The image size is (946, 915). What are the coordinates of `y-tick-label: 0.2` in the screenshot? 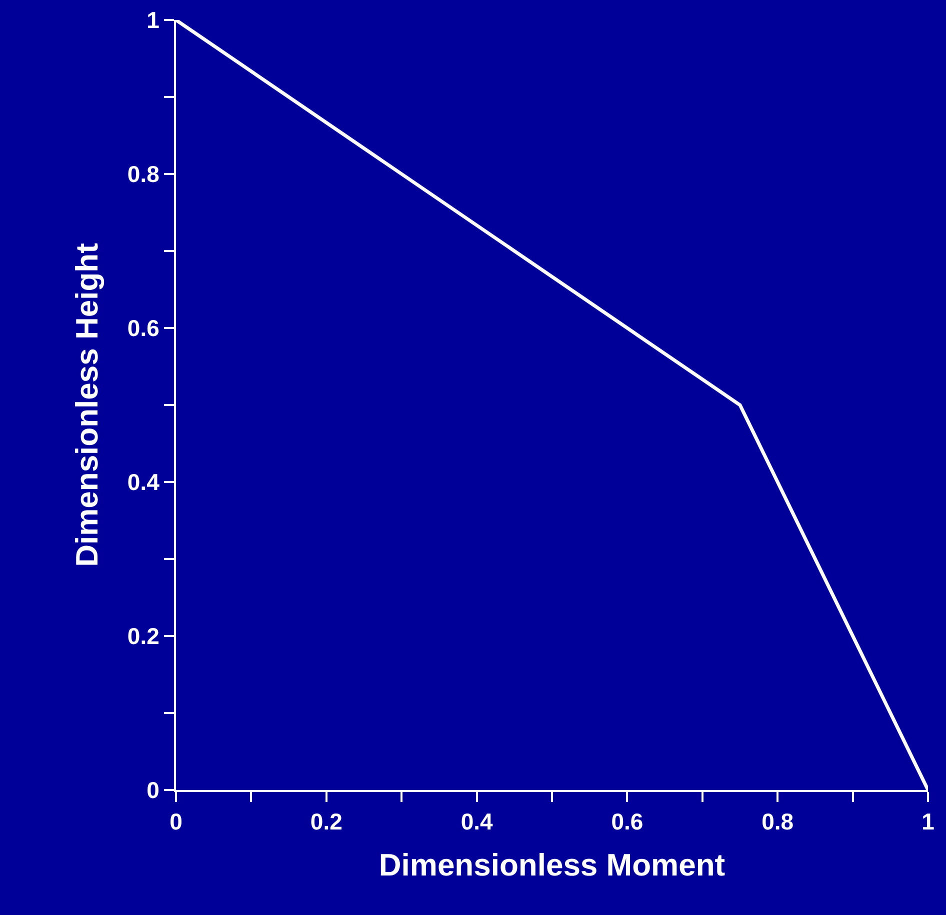 It's located at (143, 636).